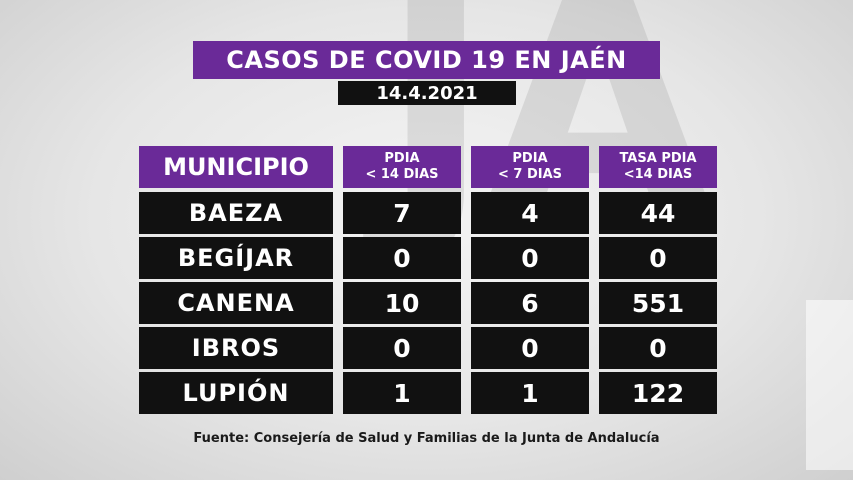 Image resolution: width=853 pixels, height=480 pixels. I want to click on background-panel, so click(829, 385).